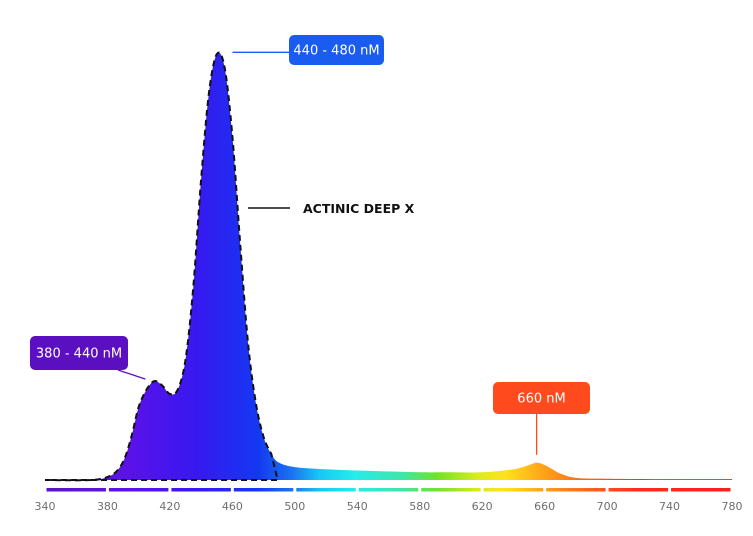  I want to click on callout-440-480-text: 440 - 480 nM, so click(336, 51).